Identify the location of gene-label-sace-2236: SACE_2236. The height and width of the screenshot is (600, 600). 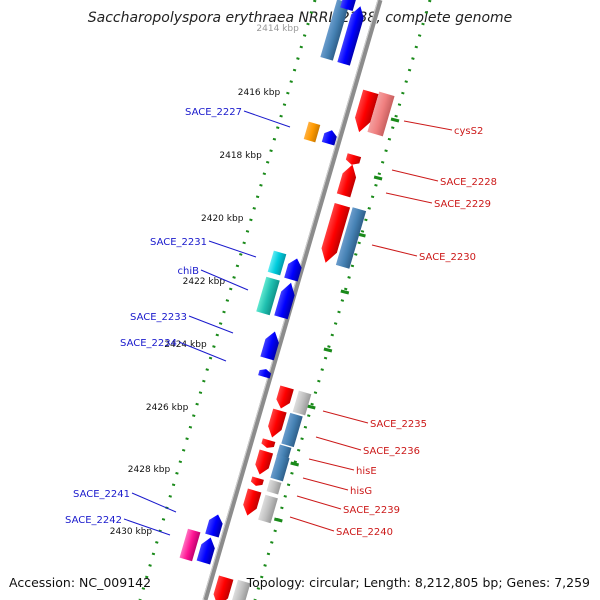
(391, 451).